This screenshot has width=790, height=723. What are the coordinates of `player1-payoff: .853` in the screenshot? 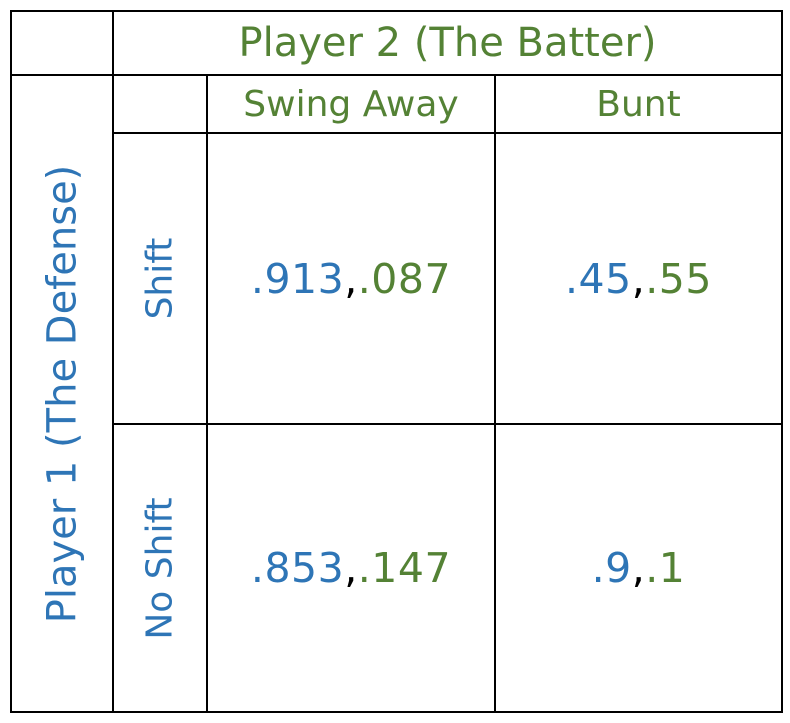 It's located at (297, 568).